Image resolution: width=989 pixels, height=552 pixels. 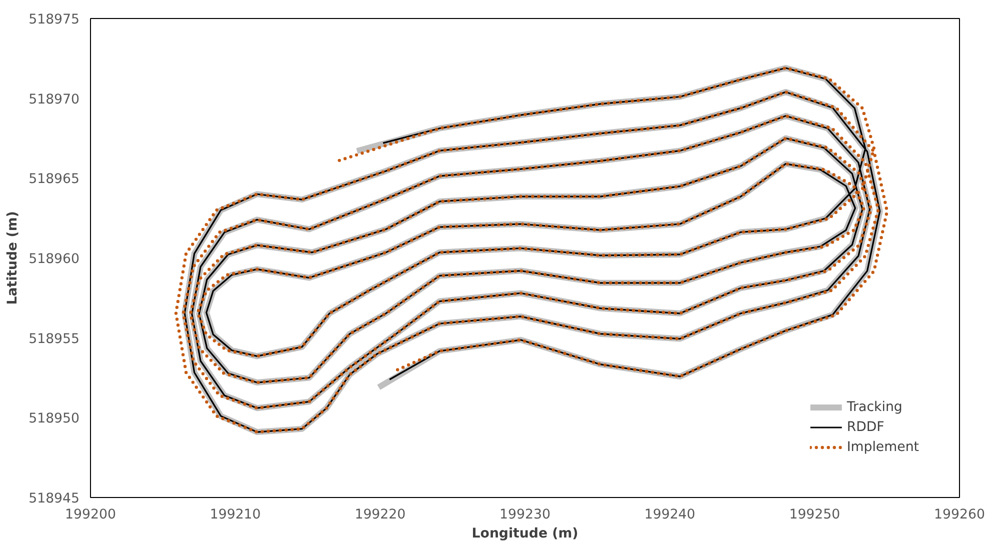 What do you see at coordinates (670, 515) in the screenshot?
I see `x-tick-label: 199240` at bounding box center [670, 515].